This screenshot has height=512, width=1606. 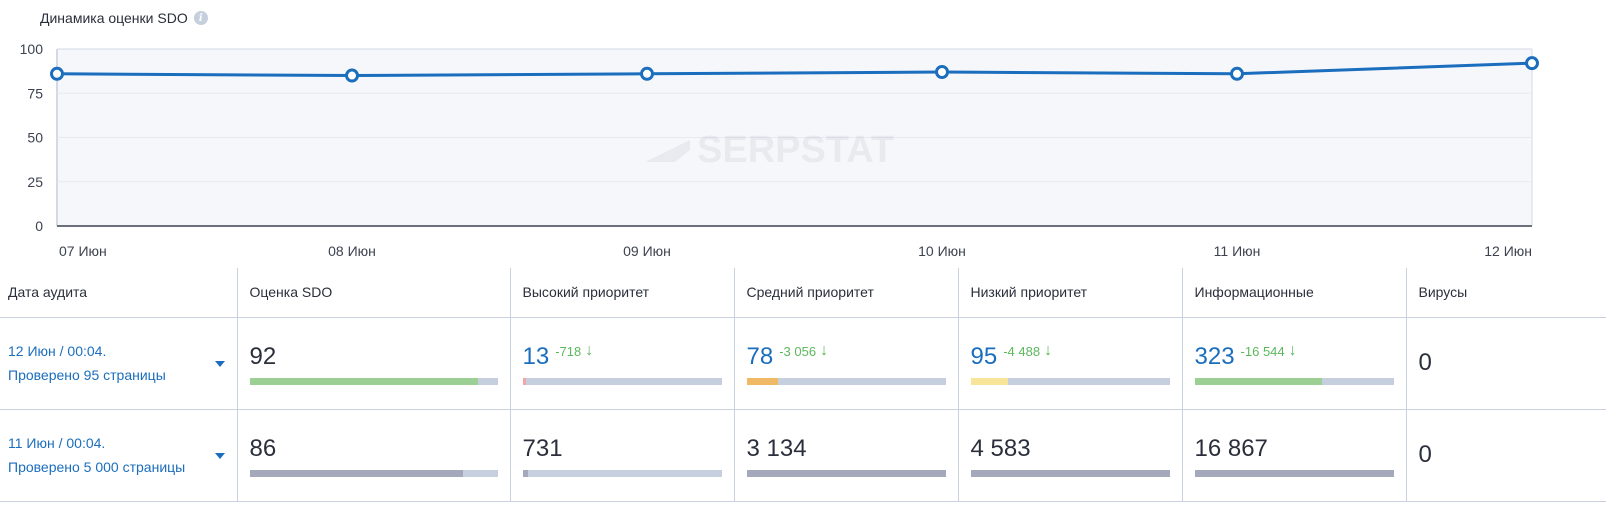 I want to click on y-tick-label: 25, so click(x=35, y=182).